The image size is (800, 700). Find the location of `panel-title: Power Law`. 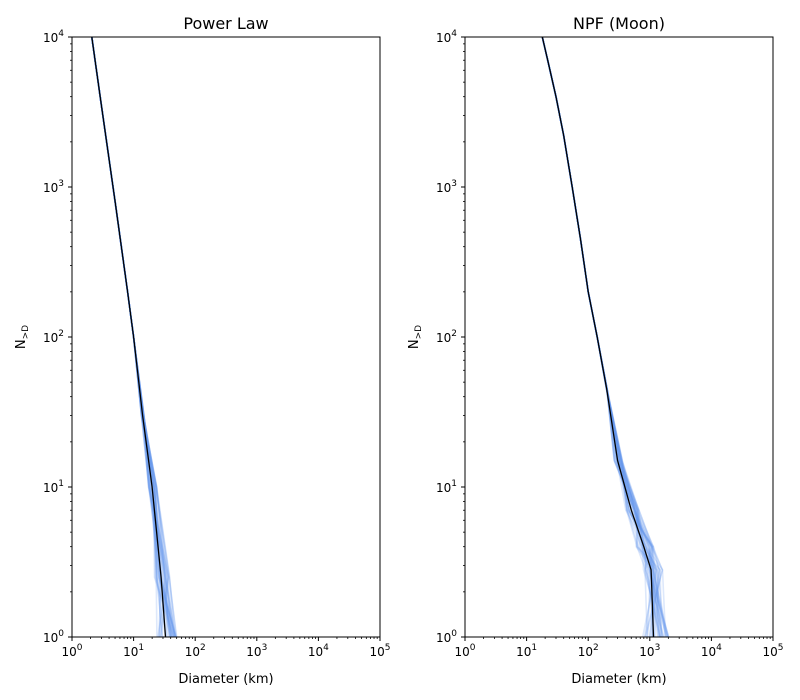

panel-title: Power Law is located at coordinates (225, 23).